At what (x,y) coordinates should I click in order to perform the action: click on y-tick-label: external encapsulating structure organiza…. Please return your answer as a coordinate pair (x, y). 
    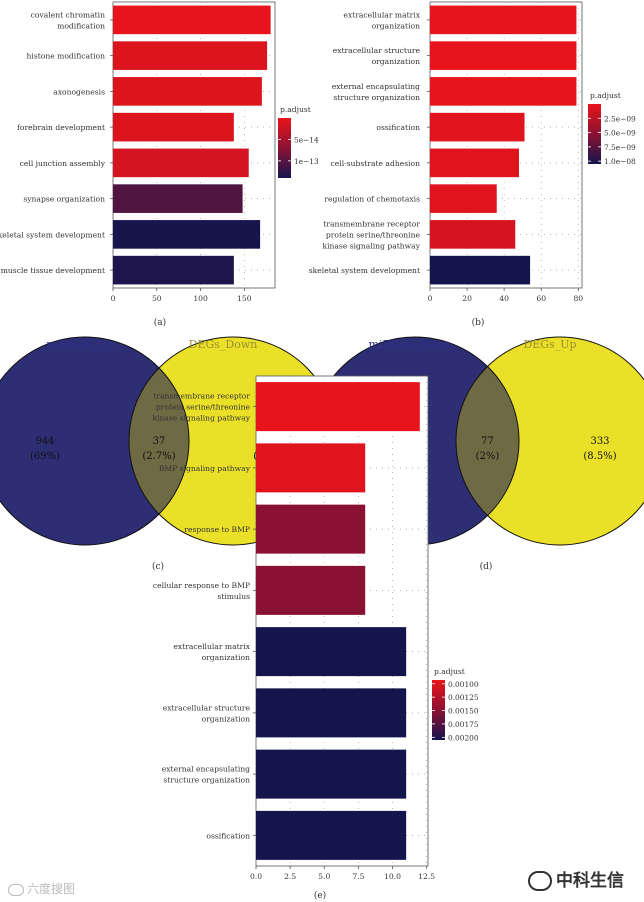
    Looking at the image, I should click on (376, 92).